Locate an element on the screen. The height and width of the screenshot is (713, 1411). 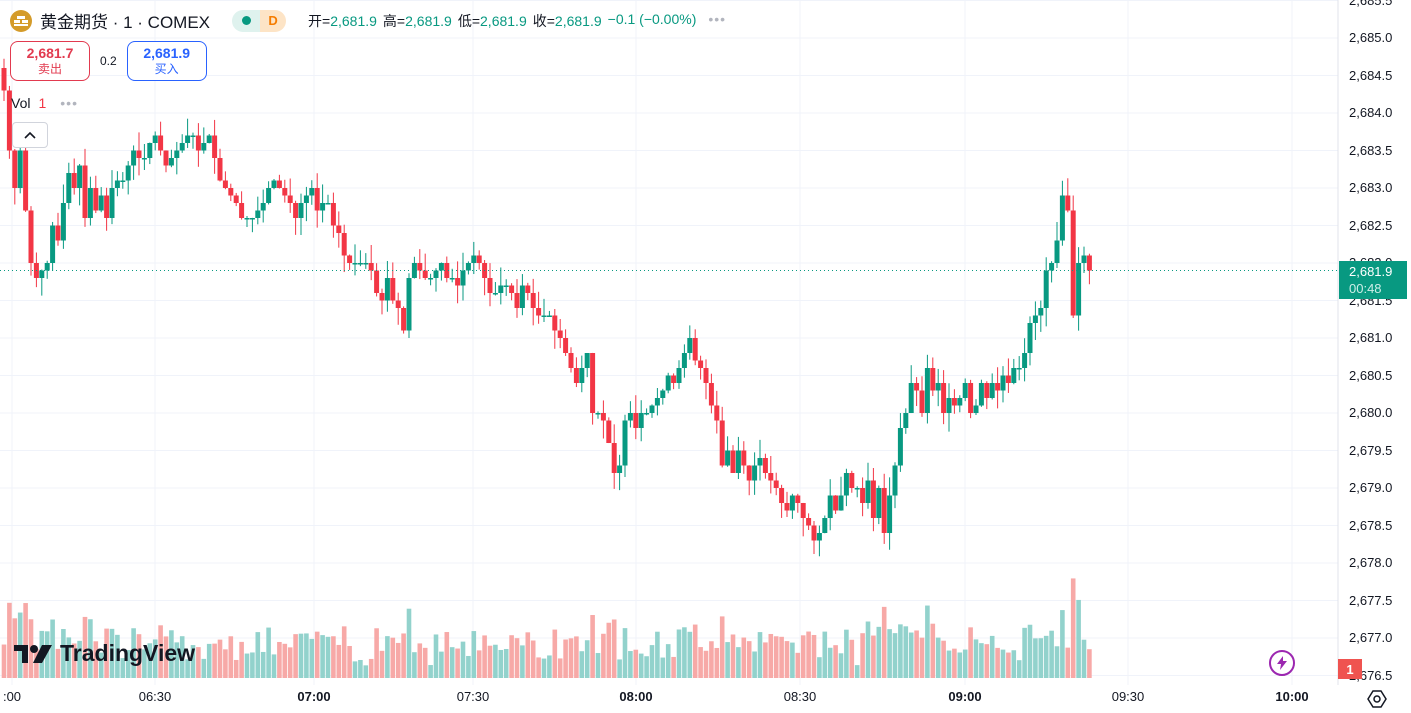
bar-countdown: 00:48 is located at coordinates (1365, 288).